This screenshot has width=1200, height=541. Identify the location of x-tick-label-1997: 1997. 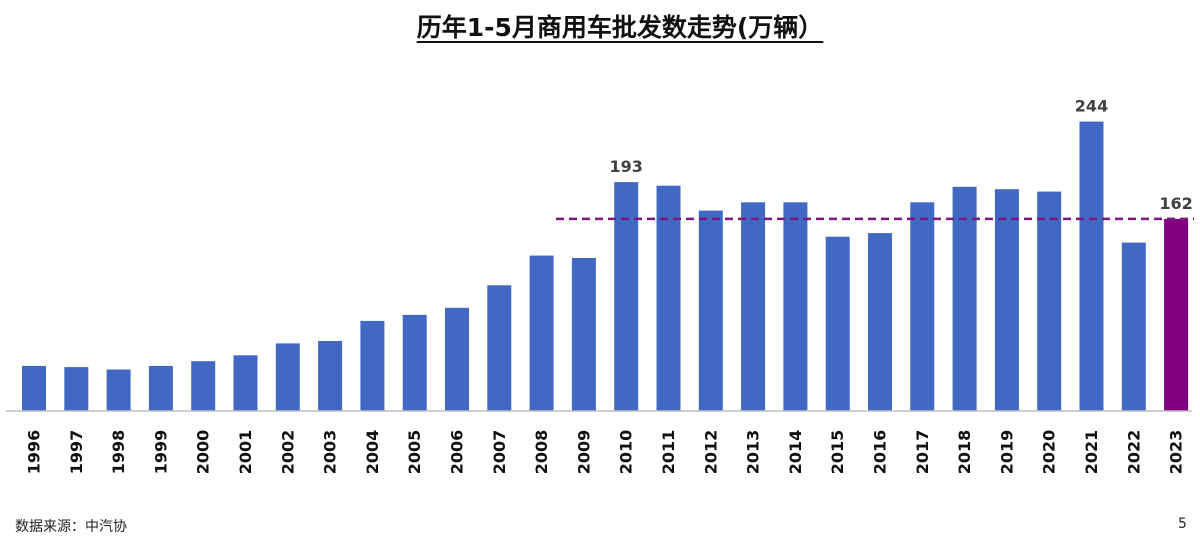
(76, 452).